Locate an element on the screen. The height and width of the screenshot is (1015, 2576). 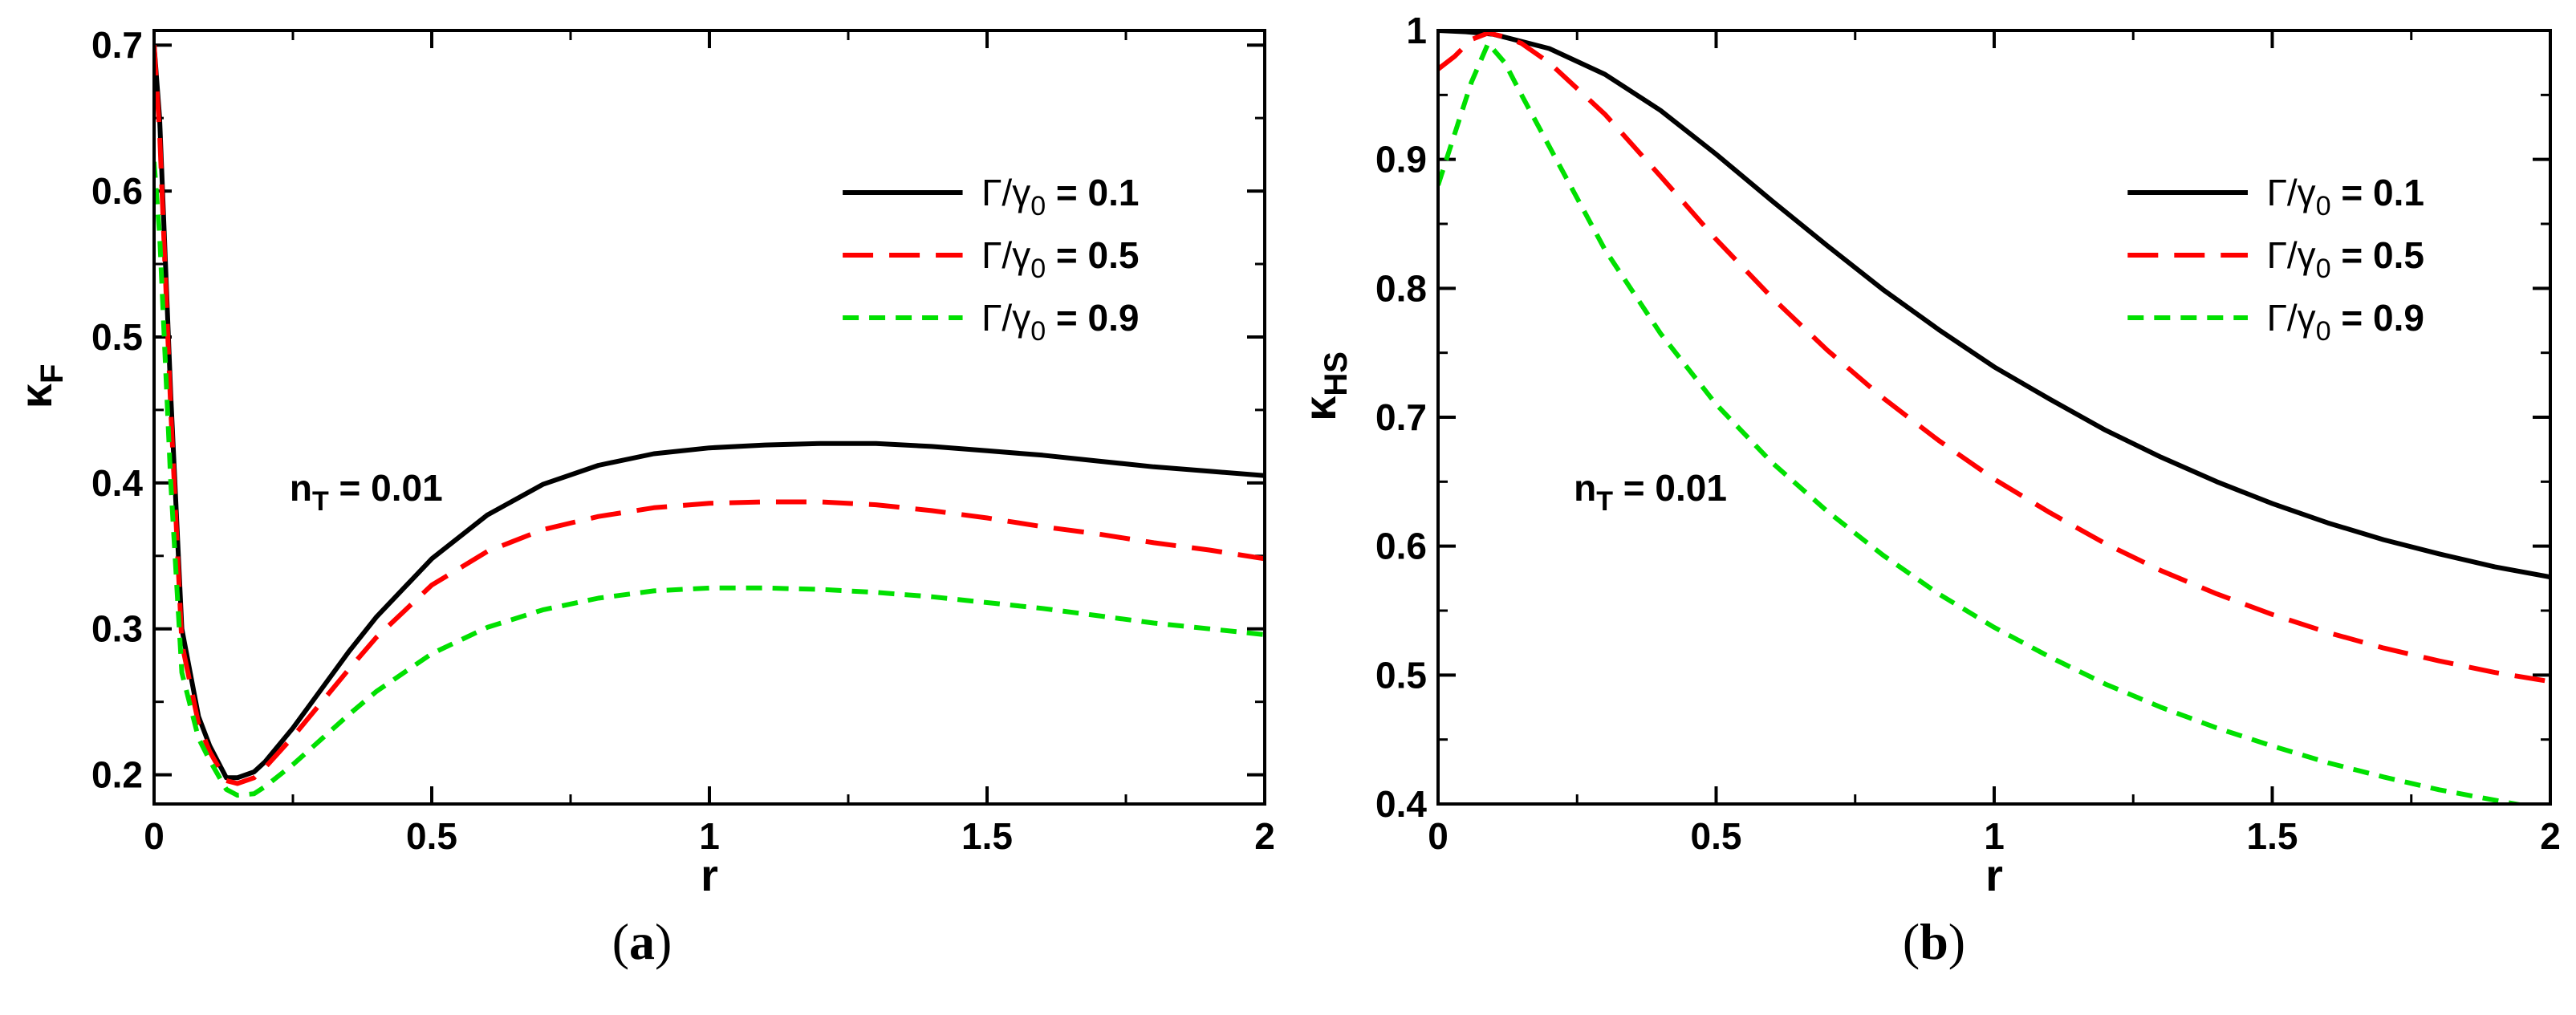
y-tick-label: 0.3 is located at coordinates (117, 629).